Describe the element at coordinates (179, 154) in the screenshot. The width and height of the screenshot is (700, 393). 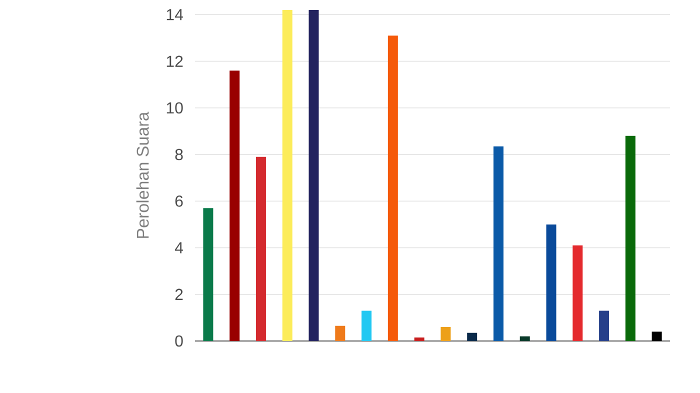
I see `y-tick-label: 8` at that location.